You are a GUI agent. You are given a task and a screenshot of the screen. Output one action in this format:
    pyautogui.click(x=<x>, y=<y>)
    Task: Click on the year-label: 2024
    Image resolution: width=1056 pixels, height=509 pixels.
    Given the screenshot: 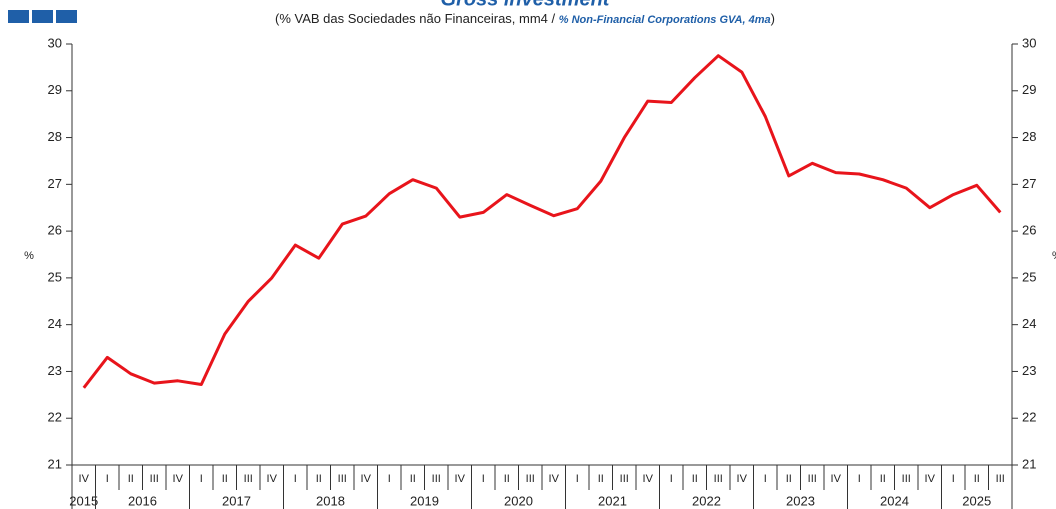 What is the action you would take?
    pyautogui.click(x=894, y=500)
    